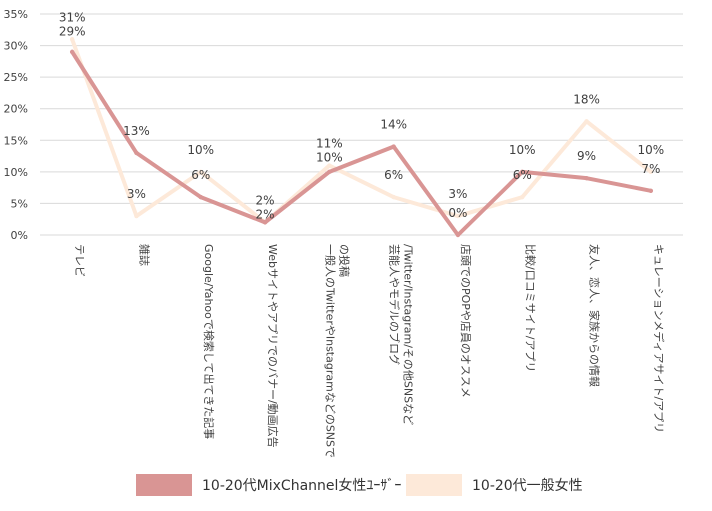 This screenshot has height=511, width=712. What do you see at coordinates (434, 485) in the screenshot?
I see `legend-swatch-general` at bounding box center [434, 485].